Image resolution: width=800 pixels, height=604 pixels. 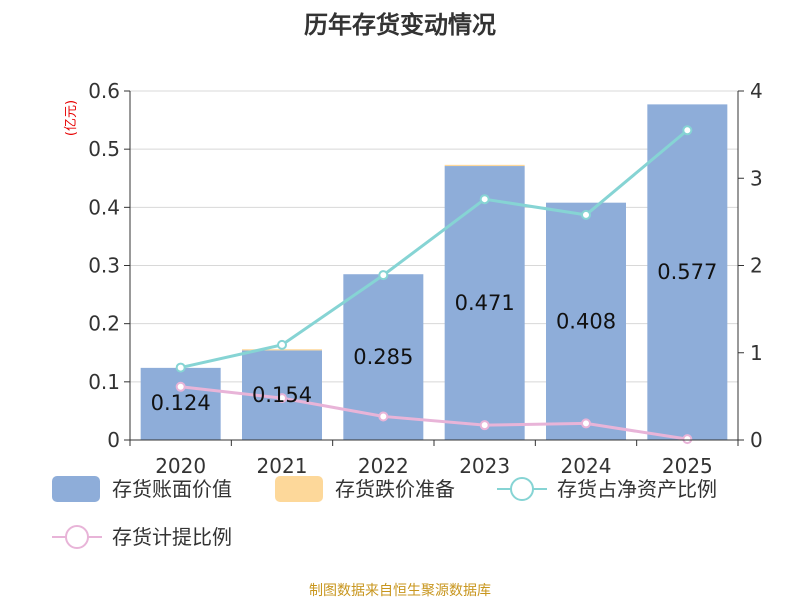 What do you see at coordinates (756, 266) in the screenshot?
I see `y-right-tick-label: 2` at bounding box center [756, 266].